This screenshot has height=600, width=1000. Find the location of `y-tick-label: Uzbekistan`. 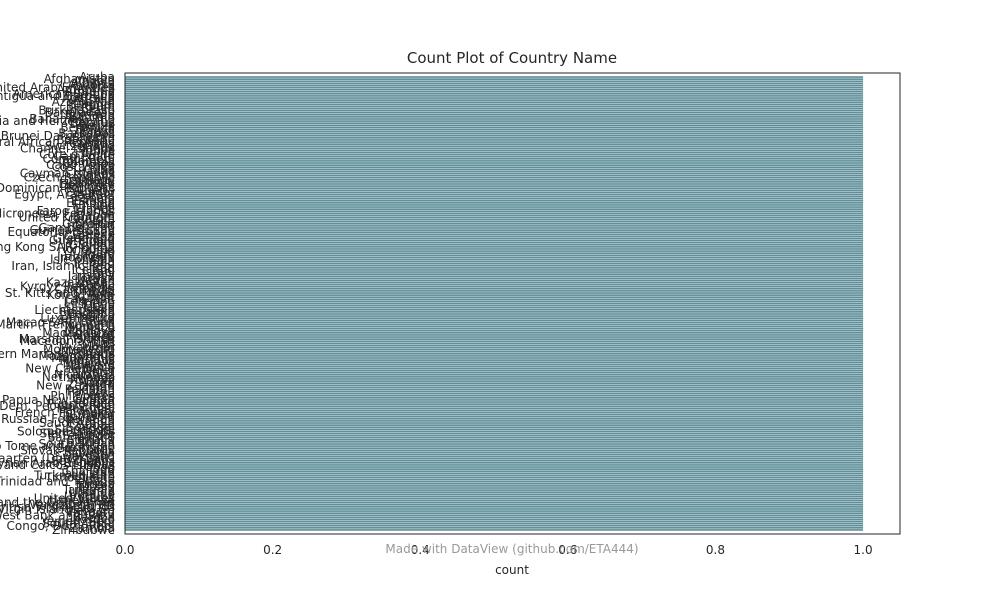

y-tick-label: Uzbekistan is located at coordinates (82, 501).